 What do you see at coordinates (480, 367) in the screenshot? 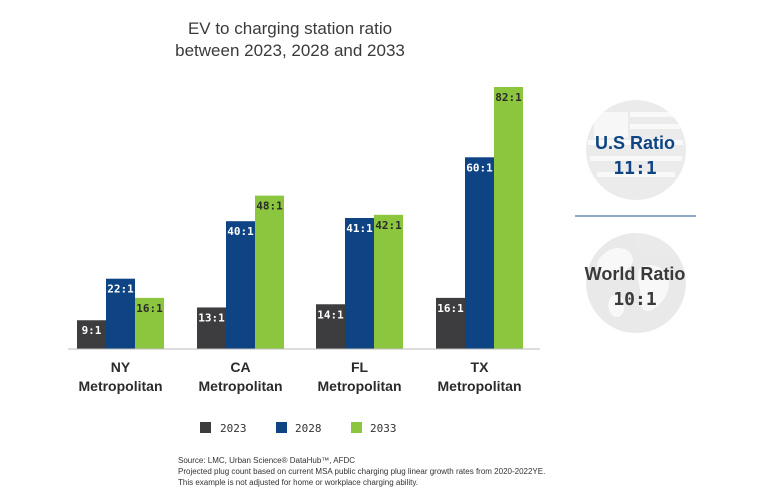
I see `category-label-tx: TX` at bounding box center [480, 367].